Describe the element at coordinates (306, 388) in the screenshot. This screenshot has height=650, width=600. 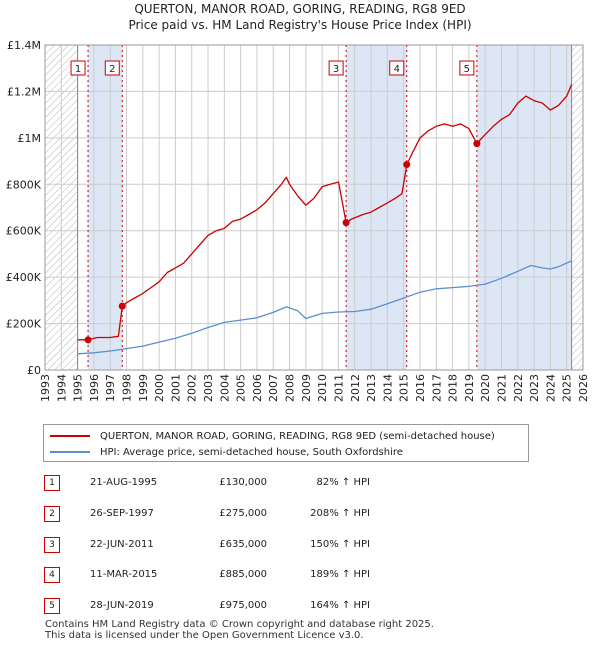
I see `x-tick-label: 2009` at that location.